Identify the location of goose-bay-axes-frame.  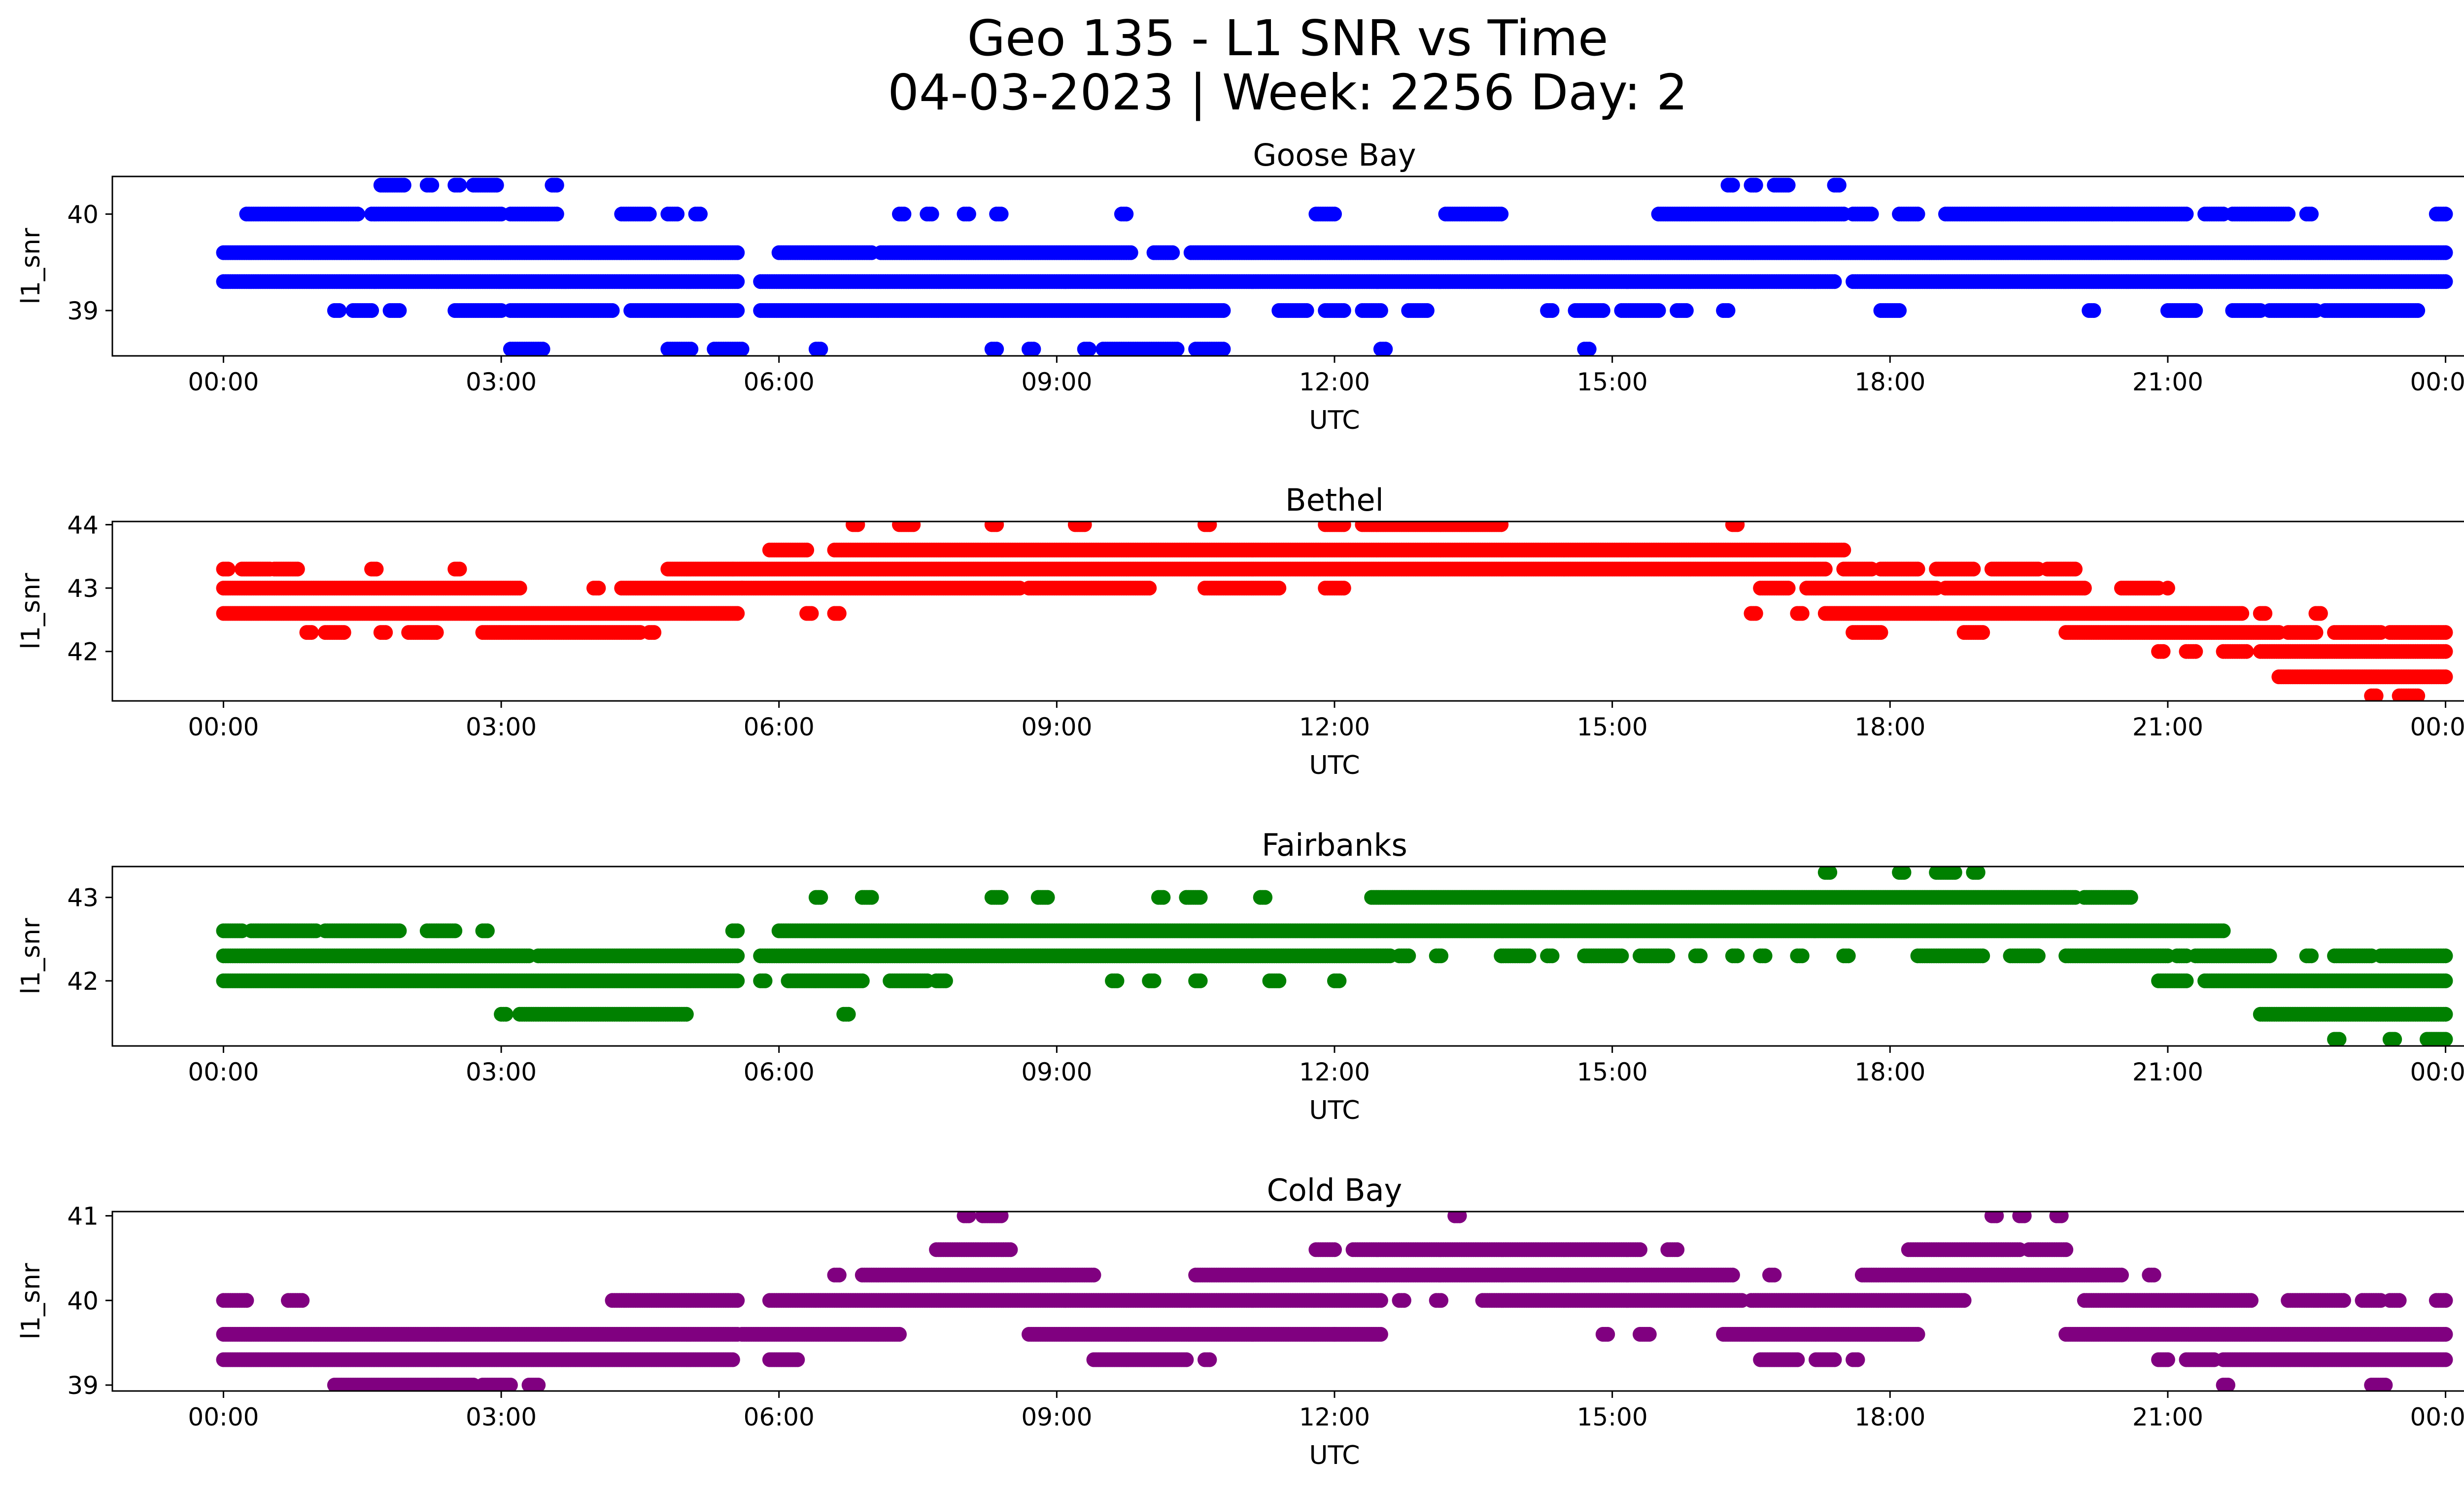
(1287, 266).